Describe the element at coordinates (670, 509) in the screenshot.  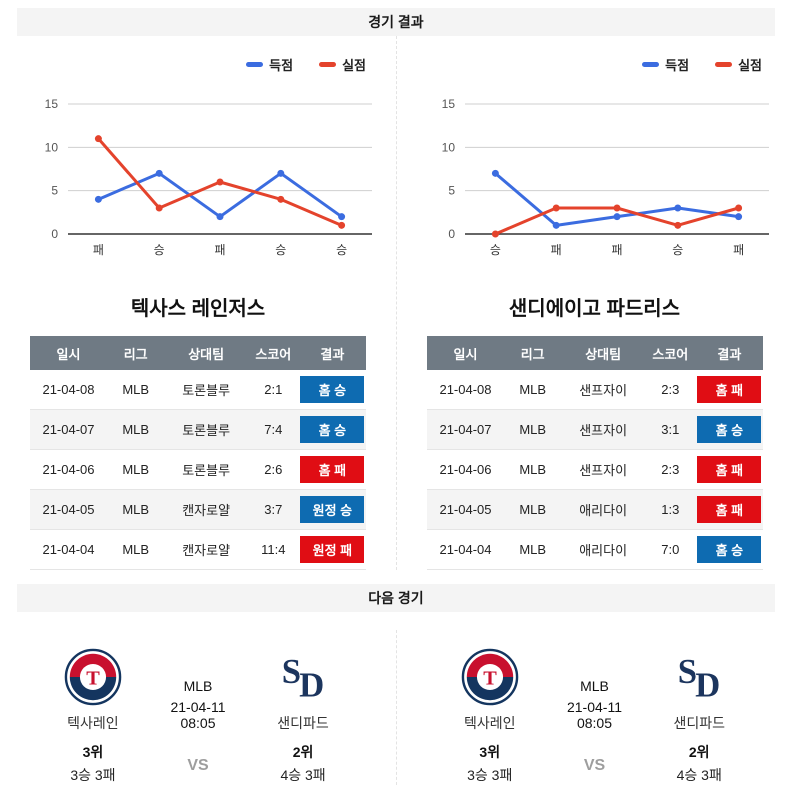
I see `match-score: 1:3` at that location.